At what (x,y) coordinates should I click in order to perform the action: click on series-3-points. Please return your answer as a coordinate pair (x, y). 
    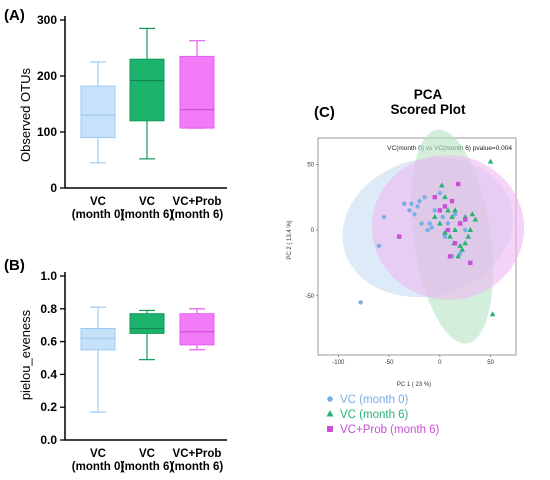
    Looking at the image, I should click on (435, 223).